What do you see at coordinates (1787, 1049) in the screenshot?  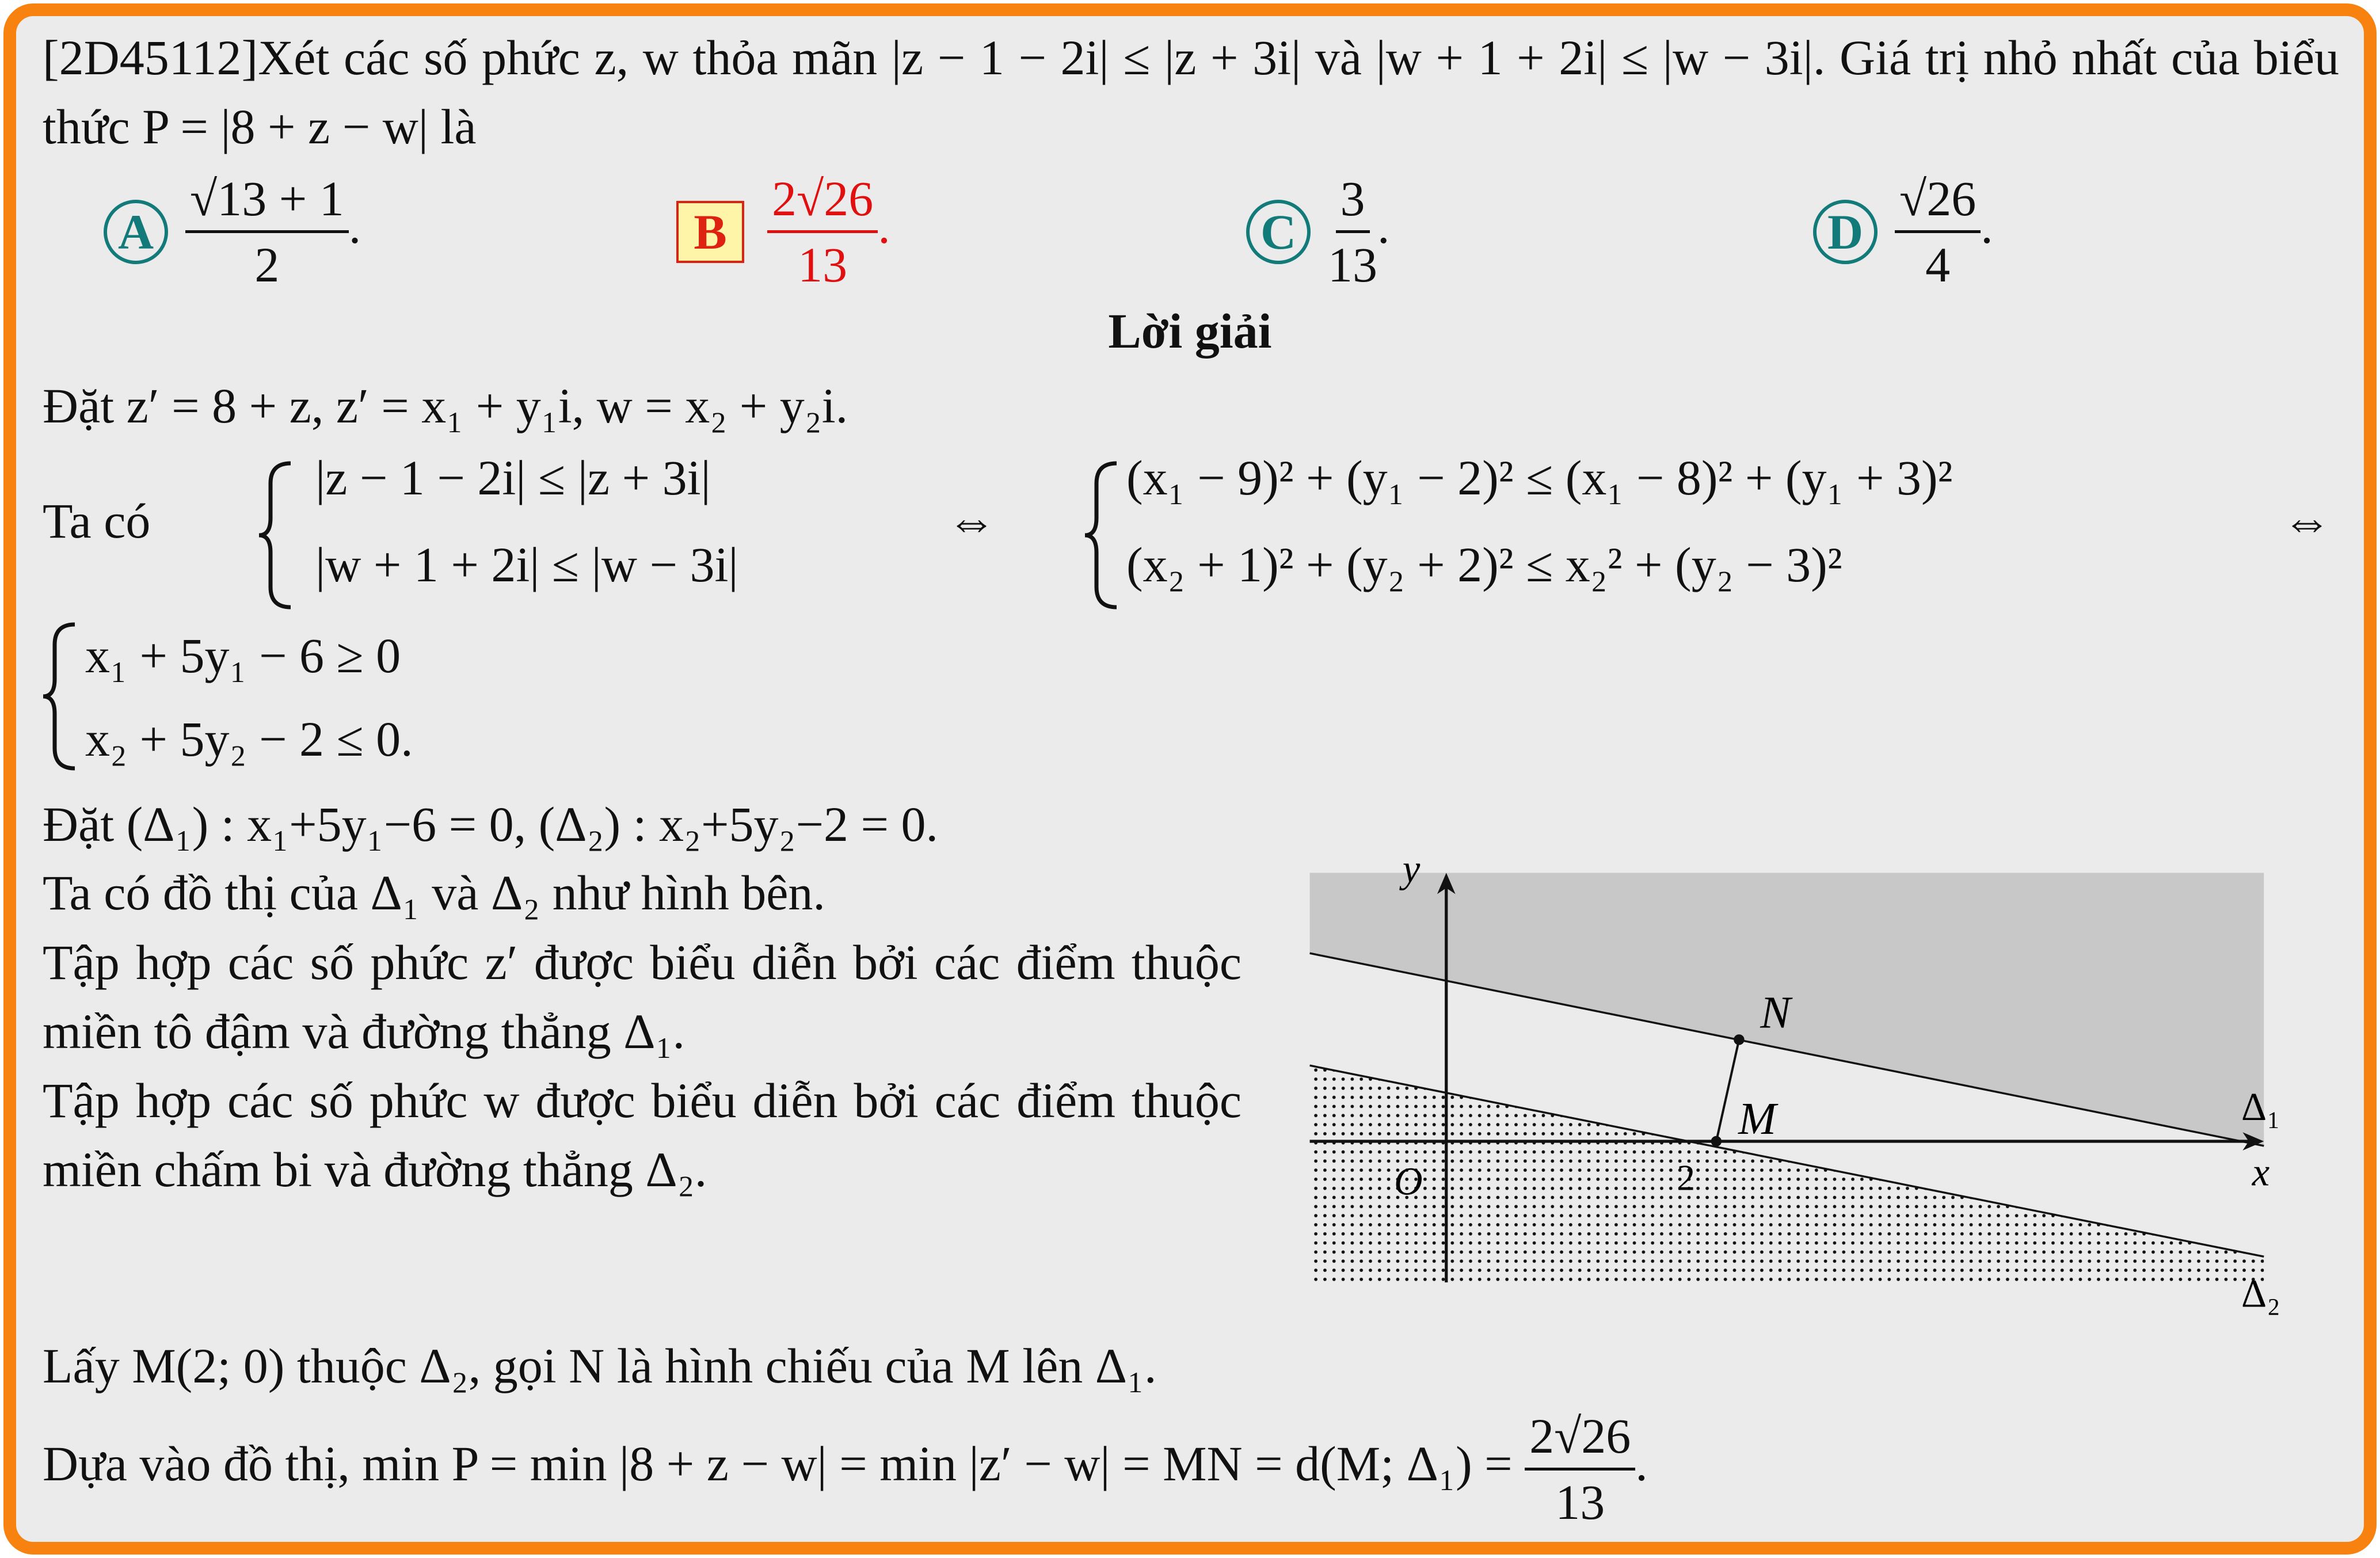 I see `delta1-line` at bounding box center [1787, 1049].